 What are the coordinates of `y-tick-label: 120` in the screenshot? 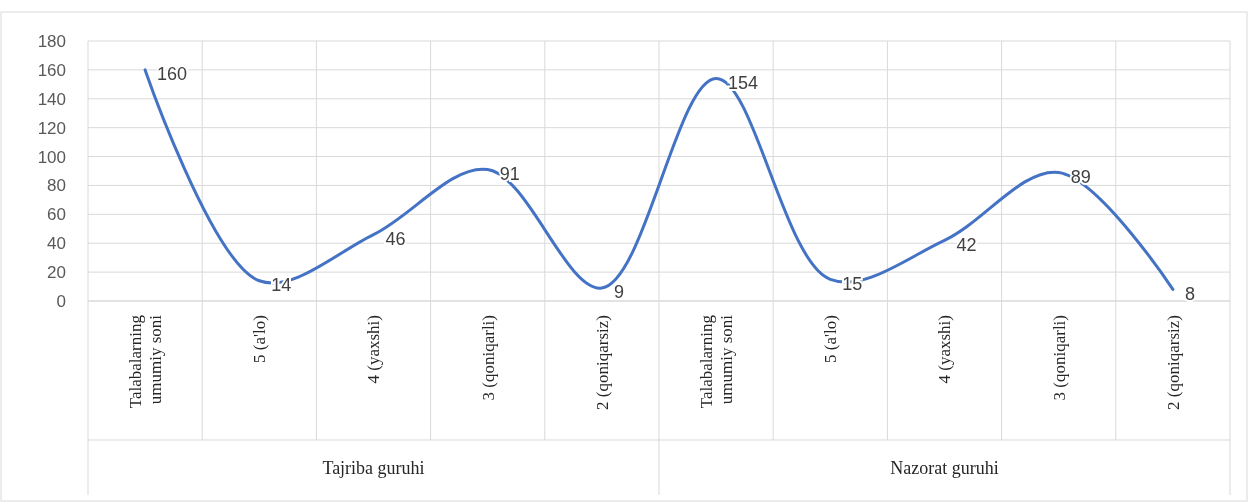 It's located at (51, 128).